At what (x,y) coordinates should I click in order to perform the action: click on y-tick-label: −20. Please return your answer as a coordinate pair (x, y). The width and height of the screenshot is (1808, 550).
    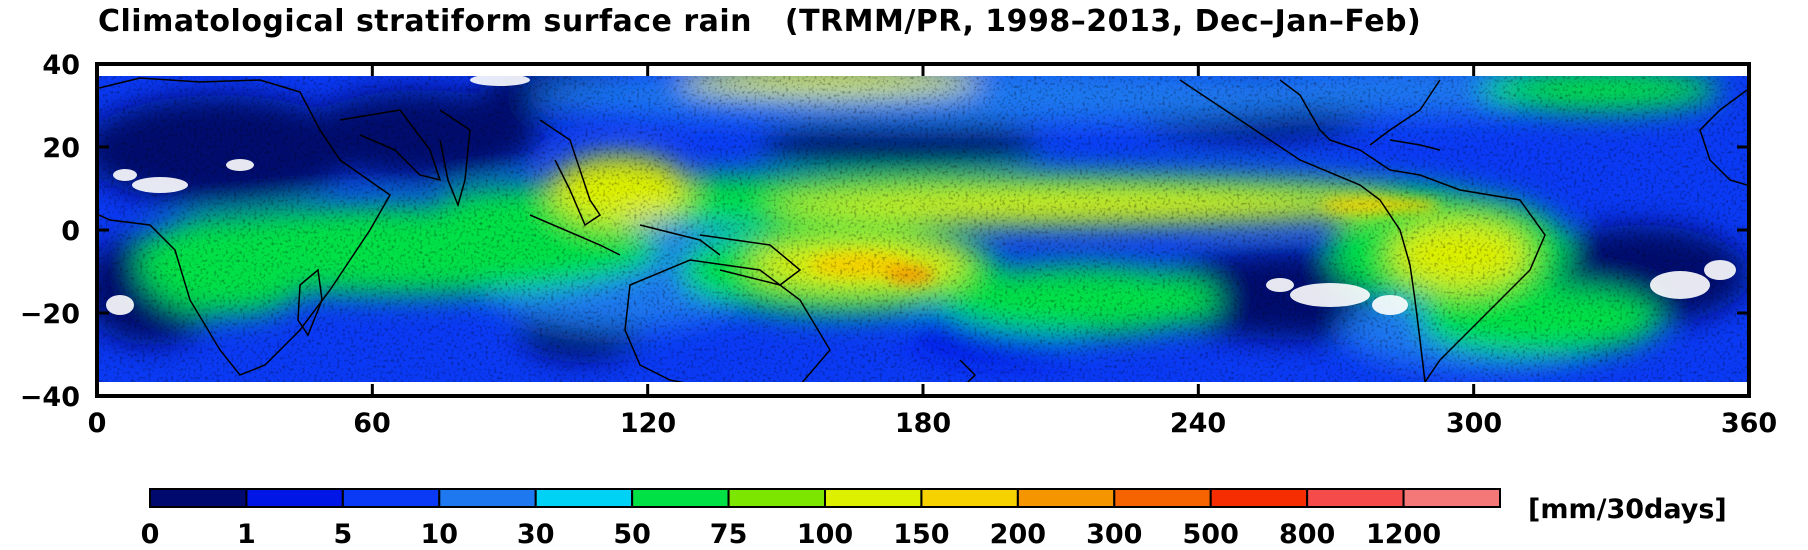
    Looking at the image, I should click on (50, 314).